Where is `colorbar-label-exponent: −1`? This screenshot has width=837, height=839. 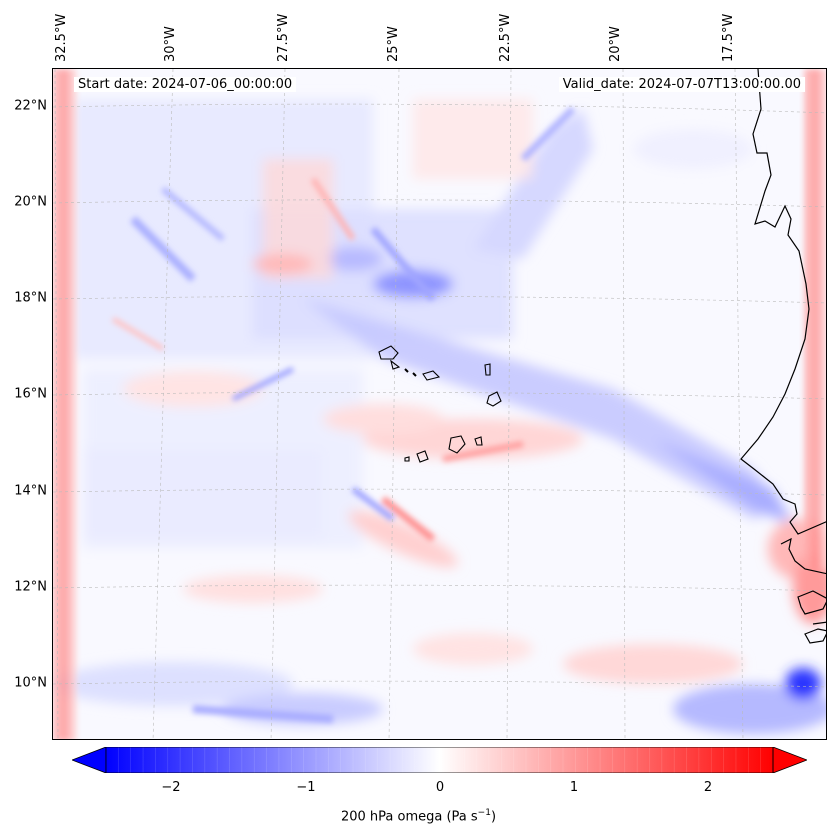
colorbar-label-exponent: −1 is located at coordinates (484, 813).